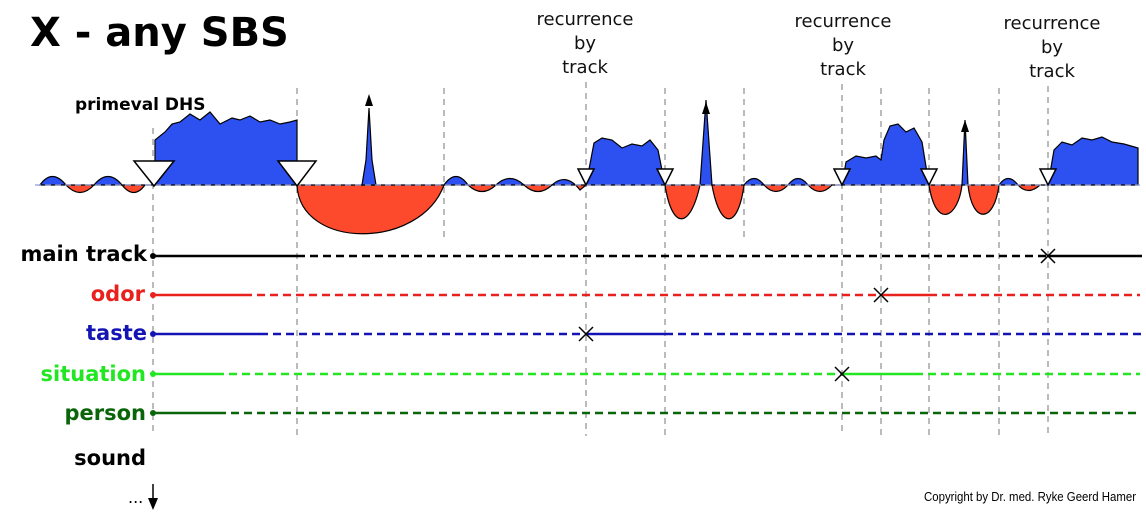 The height and width of the screenshot is (526, 1146). Describe the element at coordinates (159, 33) in the screenshot. I see `diagram-title: X - any SBS` at that location.